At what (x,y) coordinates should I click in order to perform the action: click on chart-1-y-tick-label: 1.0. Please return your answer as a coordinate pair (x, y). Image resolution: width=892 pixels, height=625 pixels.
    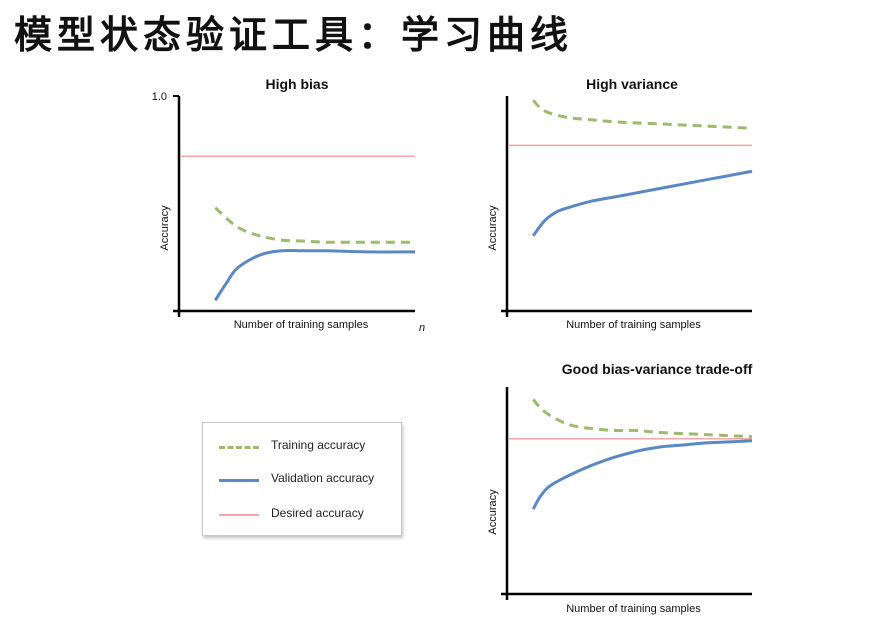
    Looking at the image, I should click on (159, 97).